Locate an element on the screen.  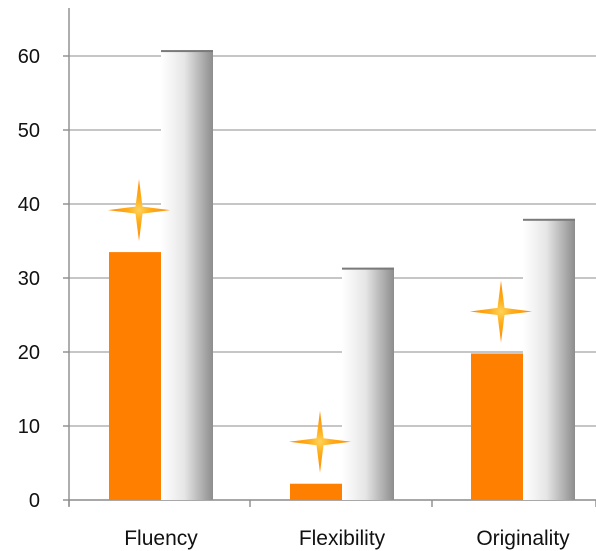
x-category-label: Flexibility is located at coordinates (342, 538).